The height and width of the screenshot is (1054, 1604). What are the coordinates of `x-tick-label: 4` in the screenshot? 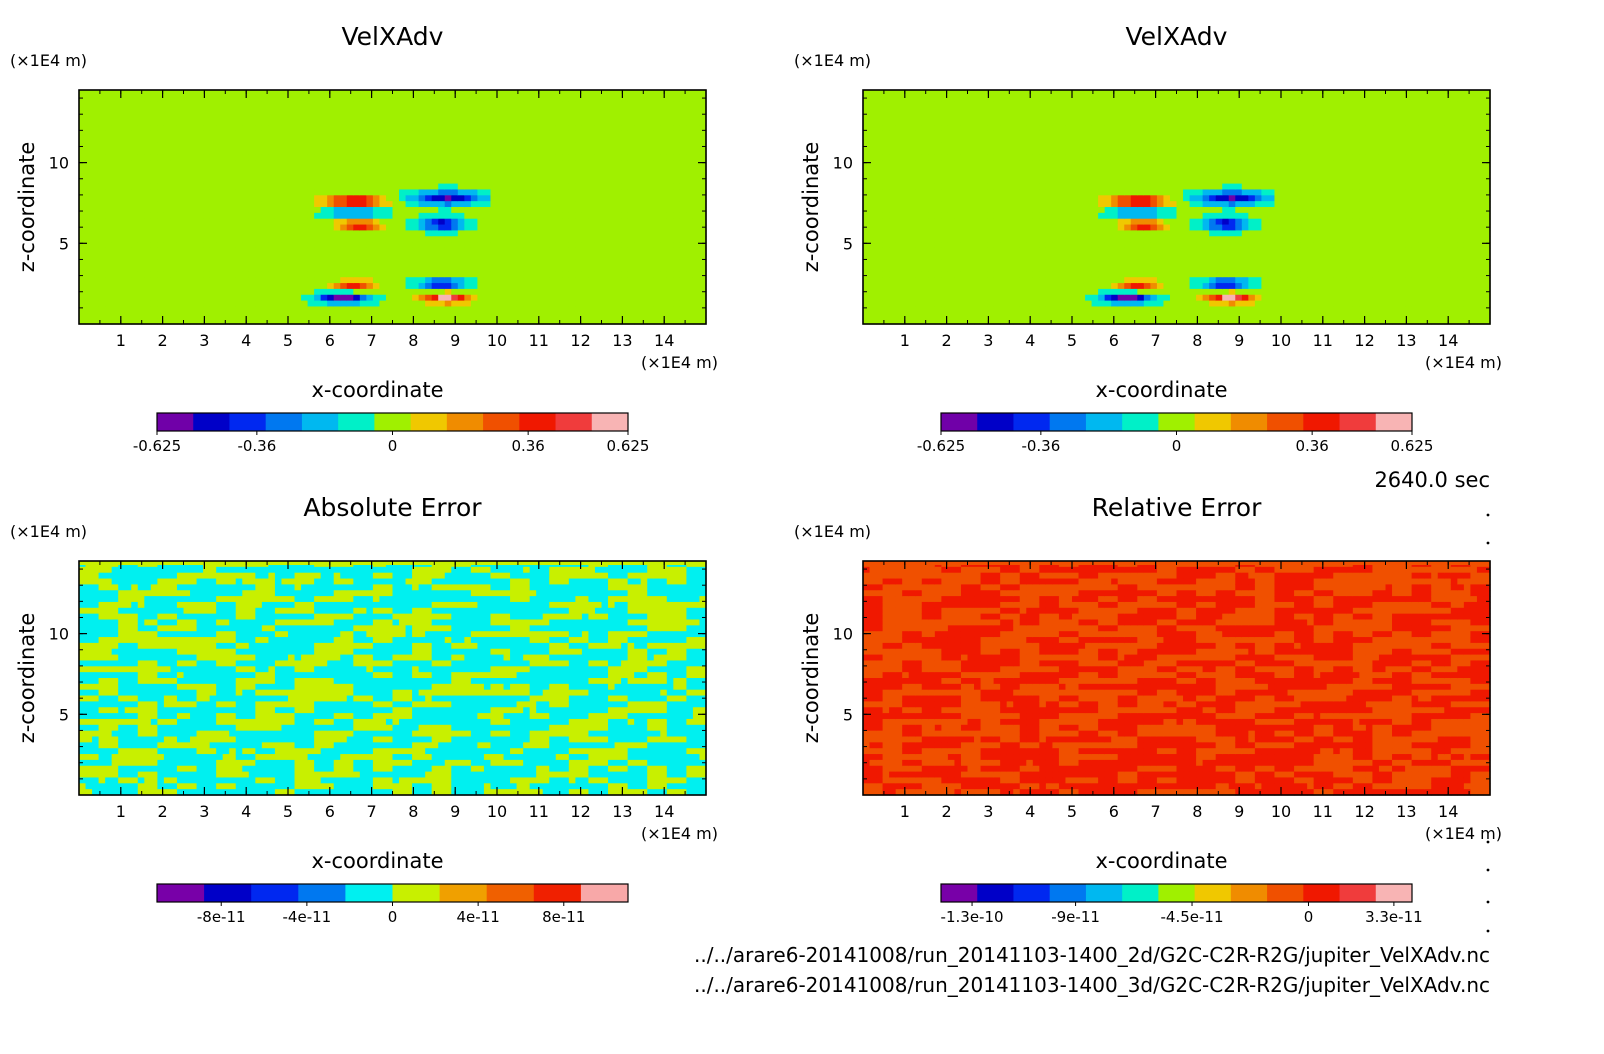 It's located at (246, 340).